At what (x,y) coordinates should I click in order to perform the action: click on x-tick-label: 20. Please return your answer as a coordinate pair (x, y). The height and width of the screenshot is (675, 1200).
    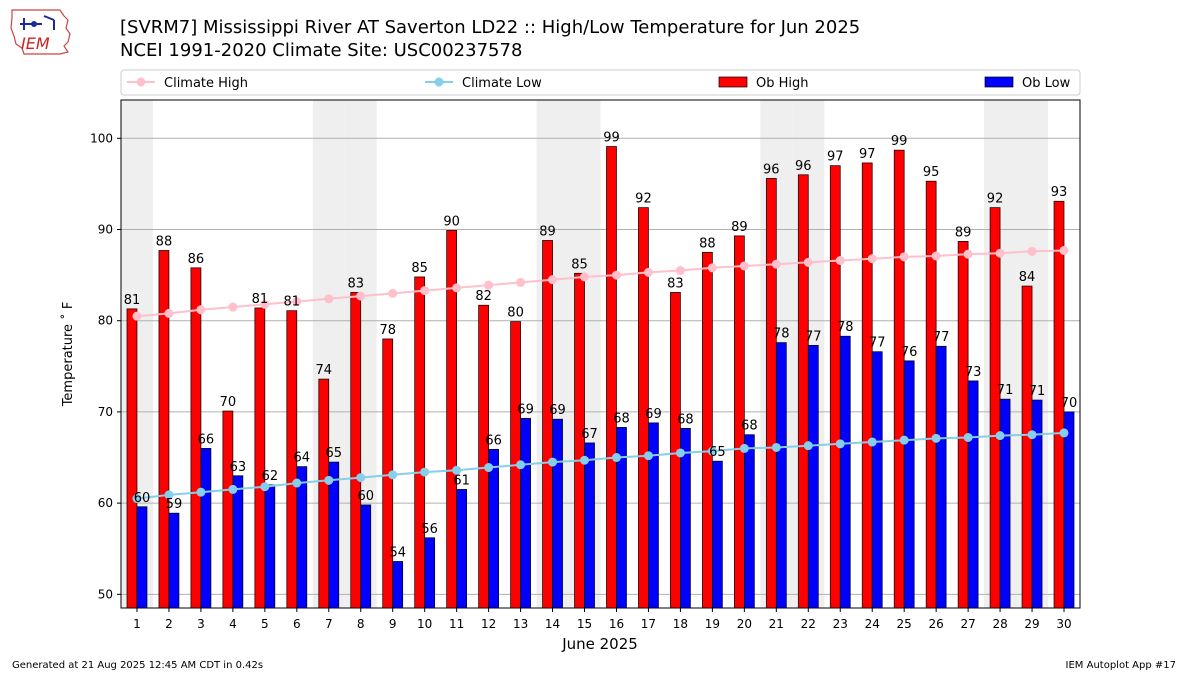
    Looking at the image, I should click on (744, 624).